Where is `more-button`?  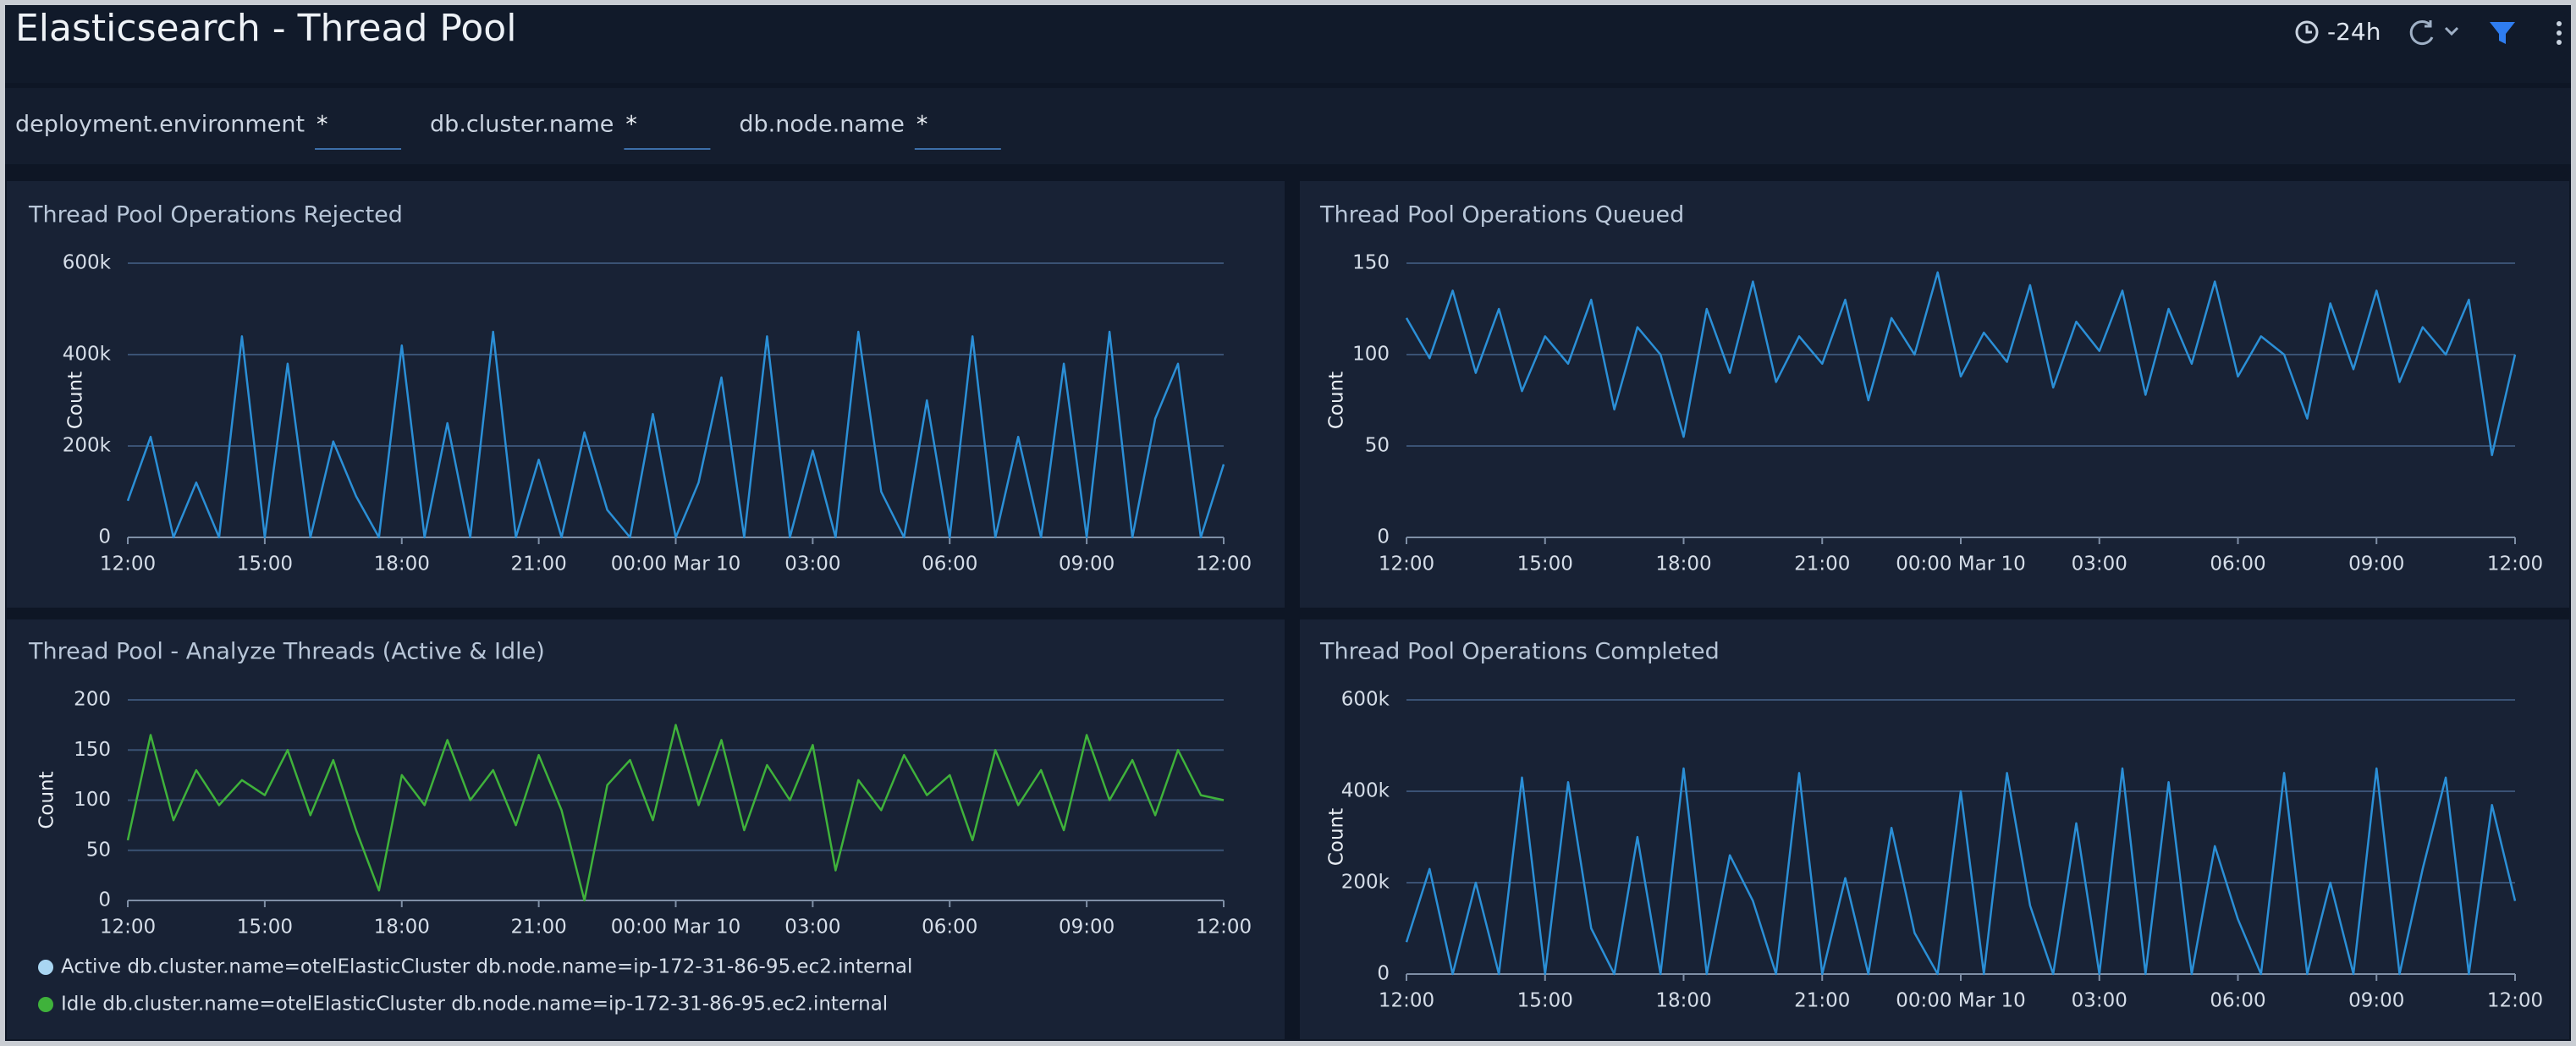 more-button is located at coordinates (2559, 33).